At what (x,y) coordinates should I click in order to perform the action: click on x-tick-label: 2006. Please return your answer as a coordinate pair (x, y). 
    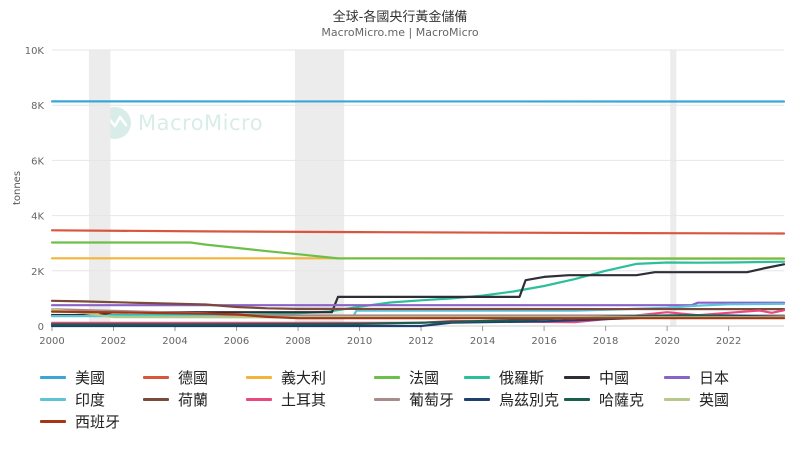
    Looking at the image, I should click on (236, 341).